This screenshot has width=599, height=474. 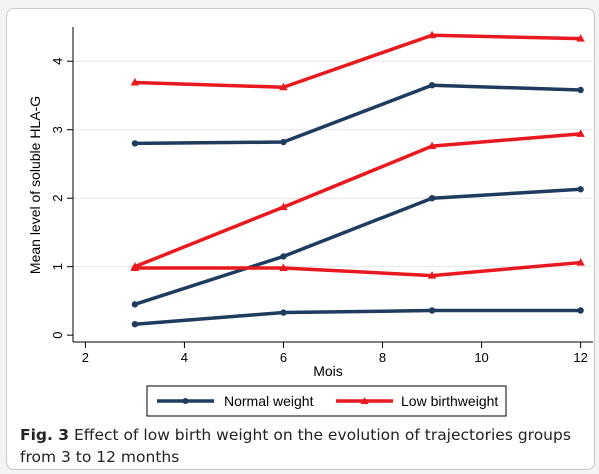 I want to click on legend: Normal weight Low birthweight, so click(x=326, y=401).